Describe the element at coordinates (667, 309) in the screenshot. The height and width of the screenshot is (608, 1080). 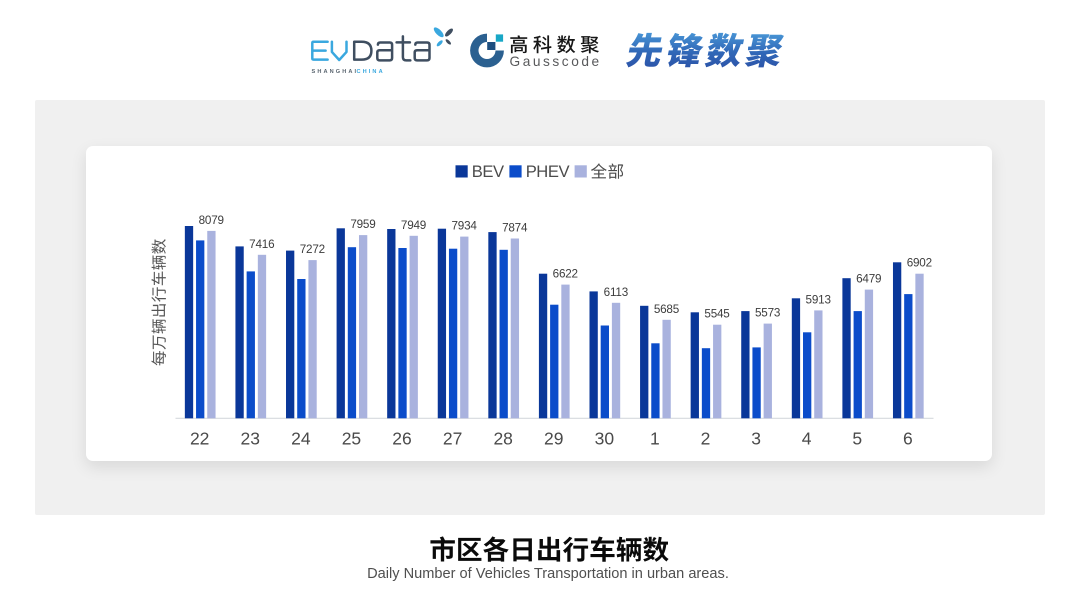
I see `svg-text: 5685` at that location.